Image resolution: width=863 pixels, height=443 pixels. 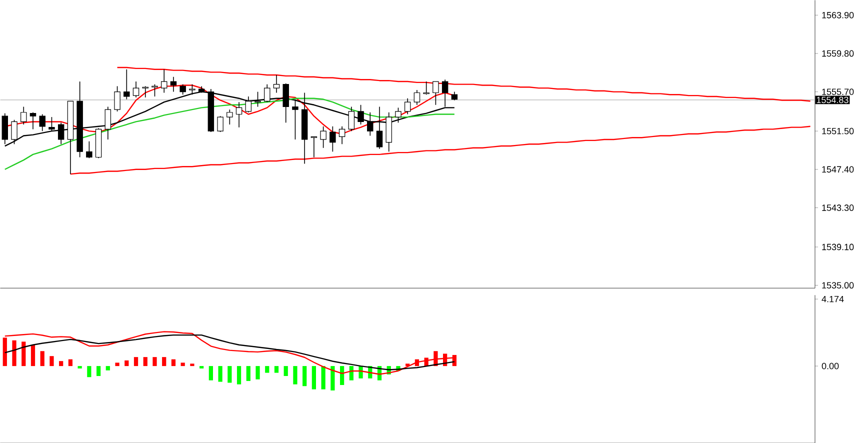 I want to click on y-tick-label: 1547.40, so click(x=838, y=169).